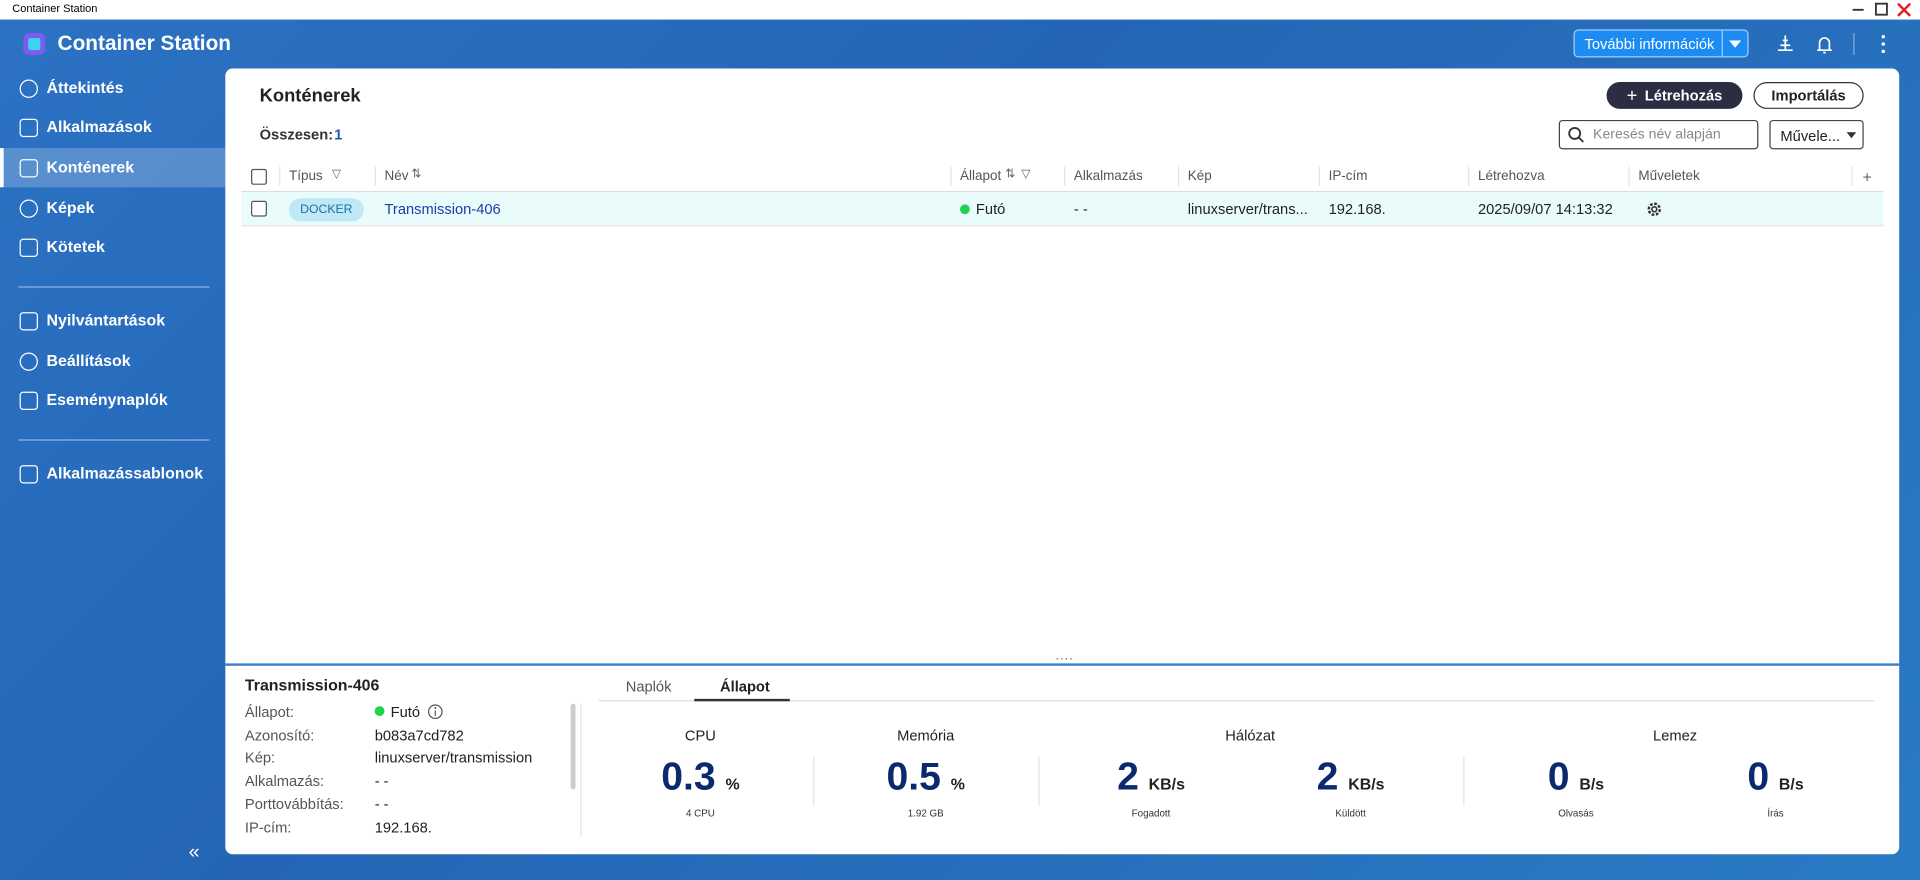 The height and width of the screenshot is (880, 1920). Describe the element at coordinates (296, 135) in the screenshot. I see `total-label: Összesen:` at that location.